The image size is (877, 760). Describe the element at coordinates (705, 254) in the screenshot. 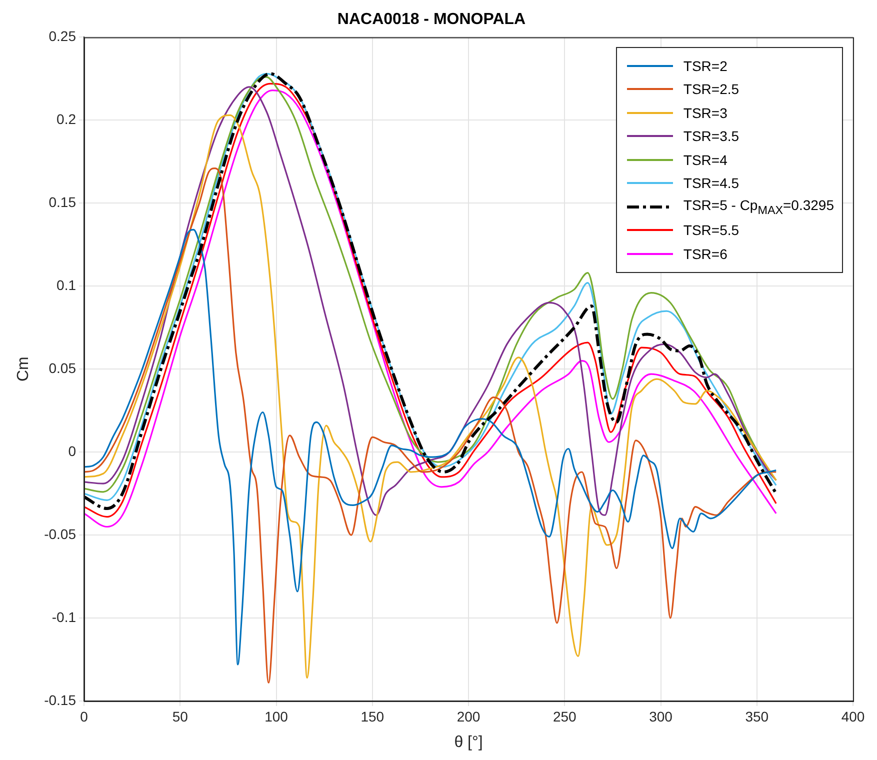

I see `legend-label: TSR=6` at that location.